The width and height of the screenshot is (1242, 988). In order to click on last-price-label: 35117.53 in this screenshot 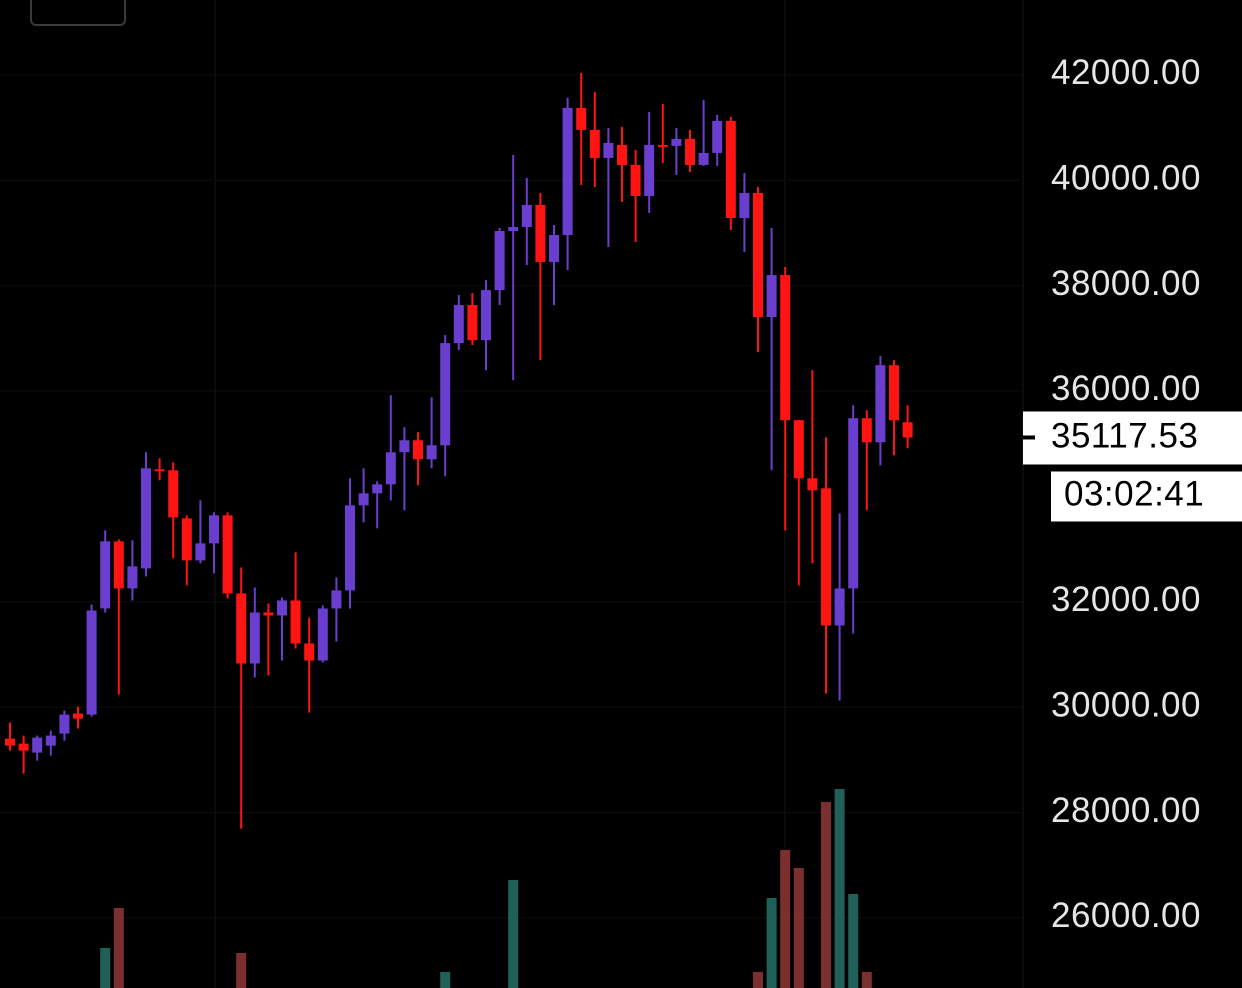, I will do `click(1124, 436)`.